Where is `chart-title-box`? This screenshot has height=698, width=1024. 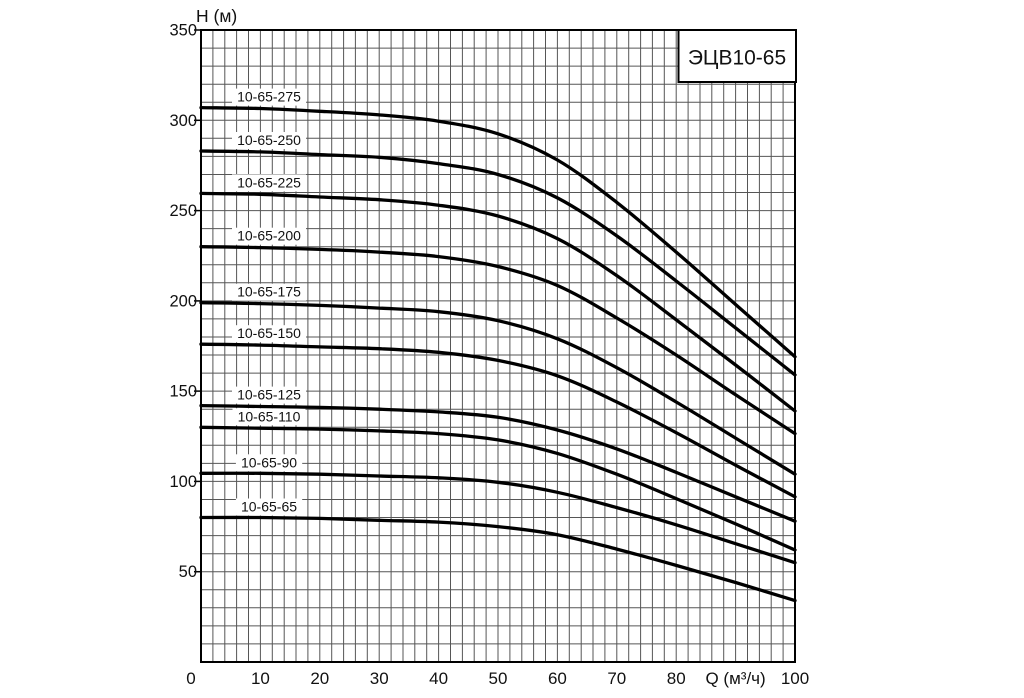
chart-title-box is located at coordinates (737, 56).